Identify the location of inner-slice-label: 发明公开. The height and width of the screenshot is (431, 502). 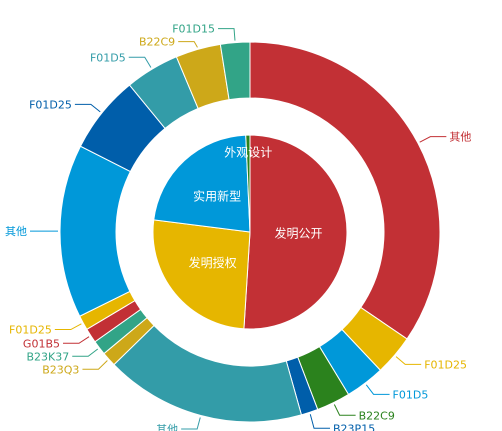
(298, 233).